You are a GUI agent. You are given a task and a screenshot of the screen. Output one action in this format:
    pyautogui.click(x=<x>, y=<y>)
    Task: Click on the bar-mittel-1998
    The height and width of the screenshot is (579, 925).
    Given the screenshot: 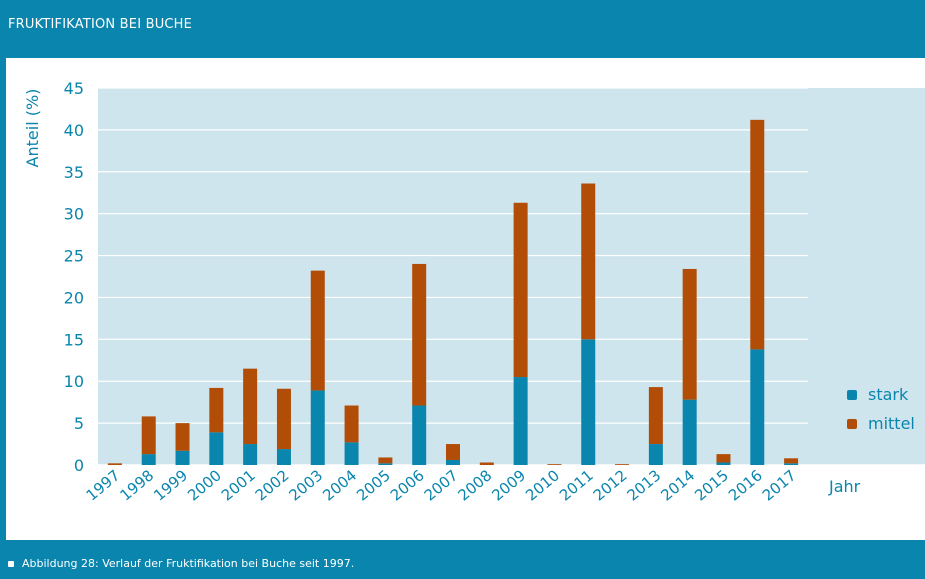 What is the action you would take?
    pyautogui.click(x=148, y=435)
    